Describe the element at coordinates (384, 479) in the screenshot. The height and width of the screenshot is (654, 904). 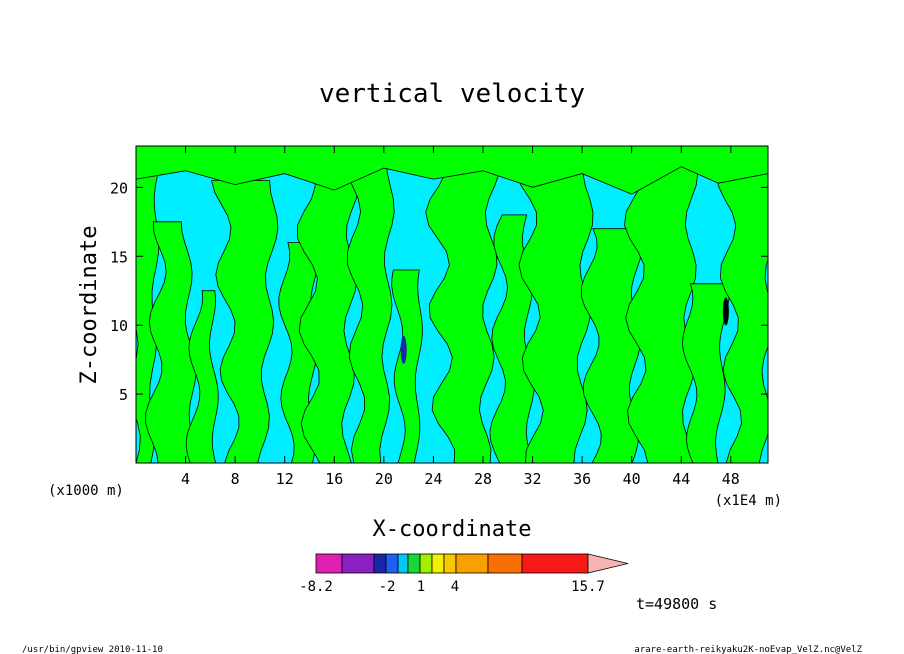
I see `x-tick-label: 20` at that location.